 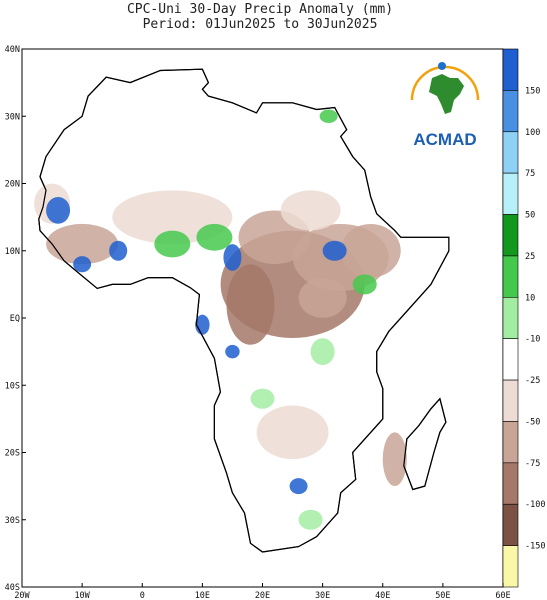 I want to click on colorbar-label: 25, so click(x=530, y=257).